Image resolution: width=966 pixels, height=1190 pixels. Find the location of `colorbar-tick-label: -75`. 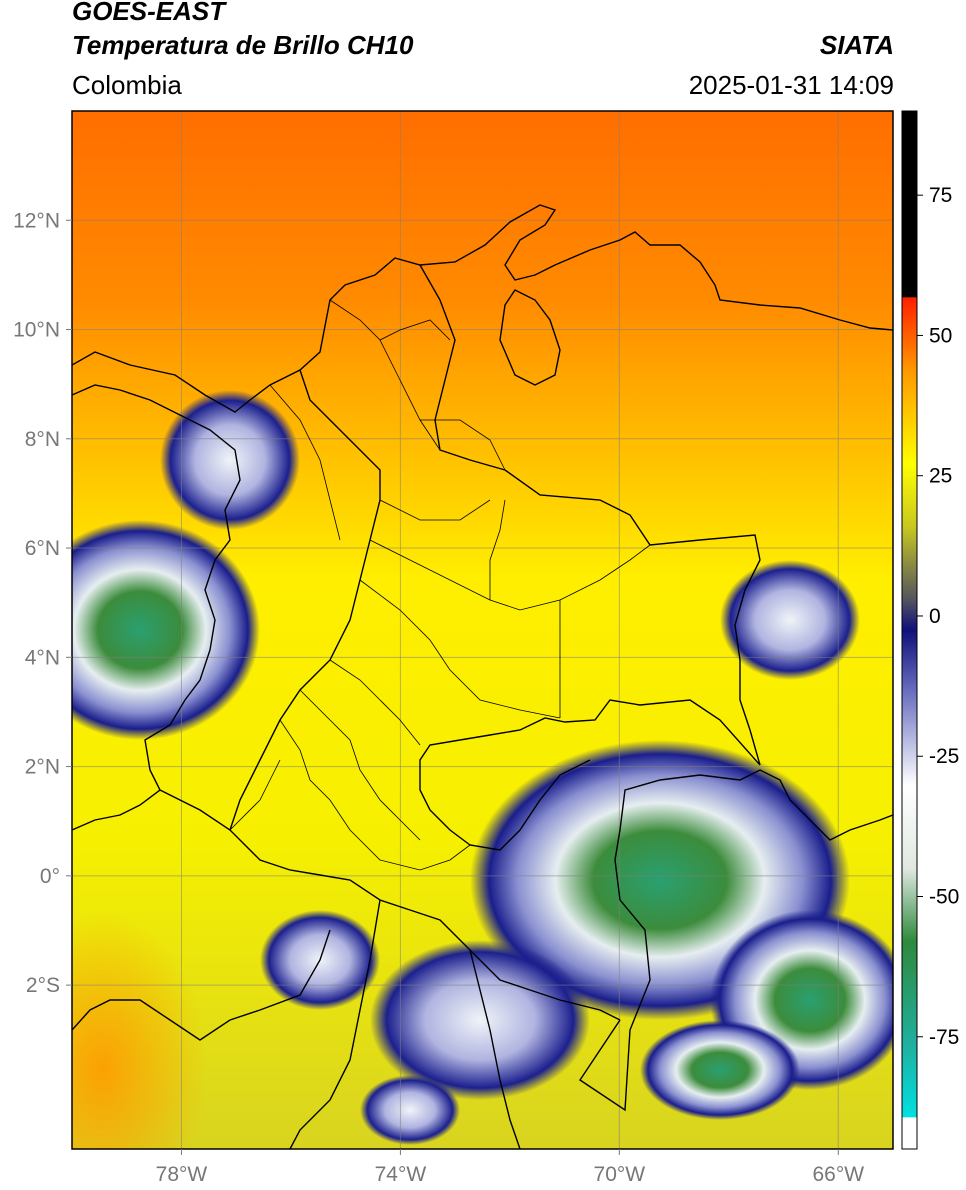

colorbar-tick-label: -75 is located at coordinates (944, 1037).